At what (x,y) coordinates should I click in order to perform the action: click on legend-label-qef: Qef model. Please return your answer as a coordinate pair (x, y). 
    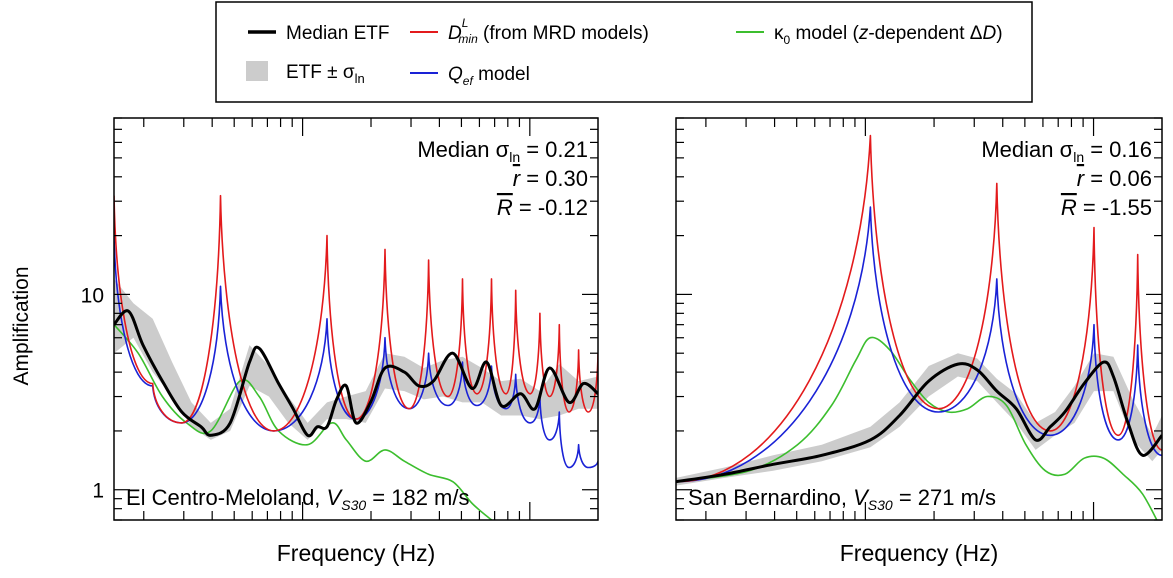
    Looking at the image, I should click on (489, 76).